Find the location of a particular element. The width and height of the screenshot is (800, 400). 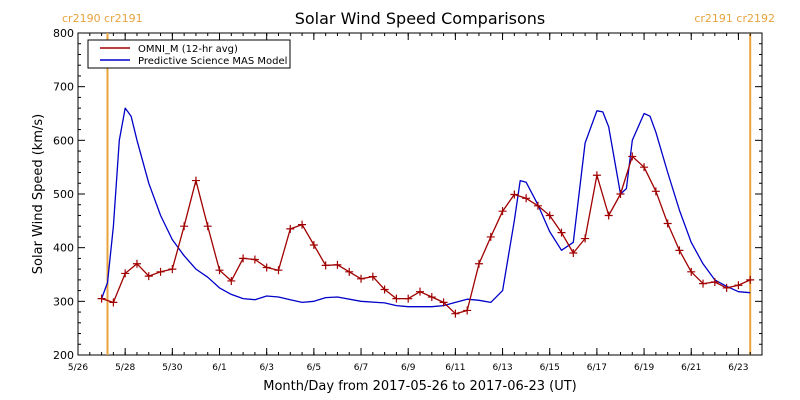

x-tick-label: 5/26 is located at coordinates (78, 368).